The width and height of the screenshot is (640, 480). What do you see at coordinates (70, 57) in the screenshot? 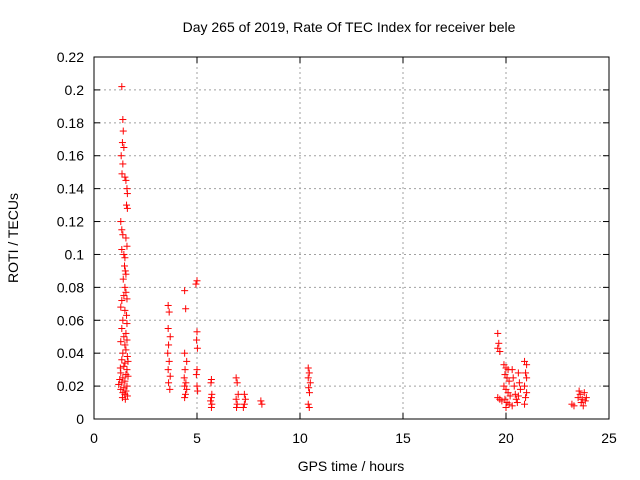
I see `y-tick-label: 0.22` at bounding box center [70, 57].